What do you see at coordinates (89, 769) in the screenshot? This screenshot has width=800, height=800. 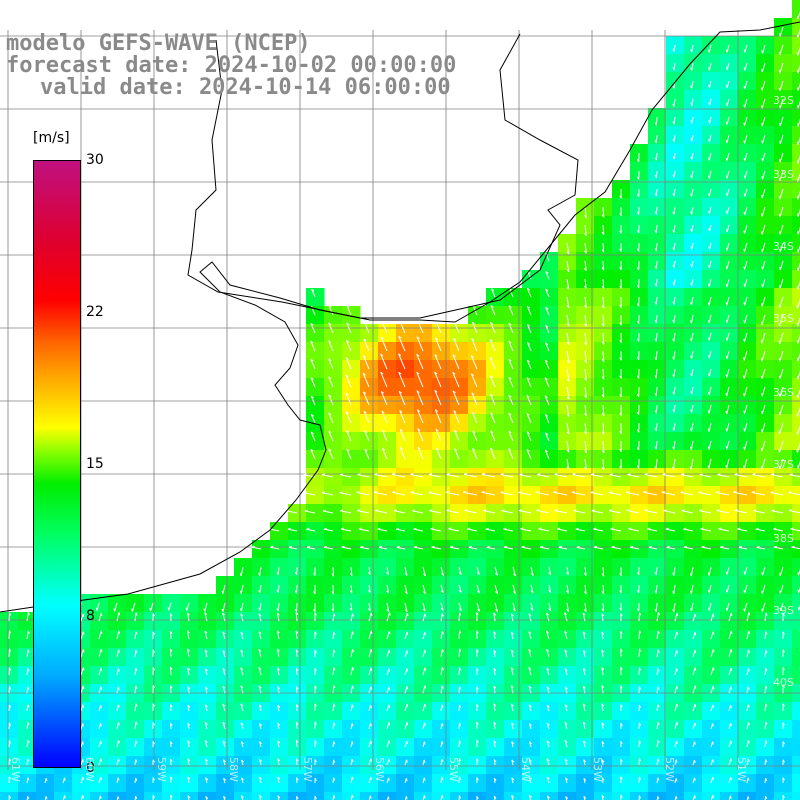 I see `lon-label: 60W` at bounding box center [89, 769].